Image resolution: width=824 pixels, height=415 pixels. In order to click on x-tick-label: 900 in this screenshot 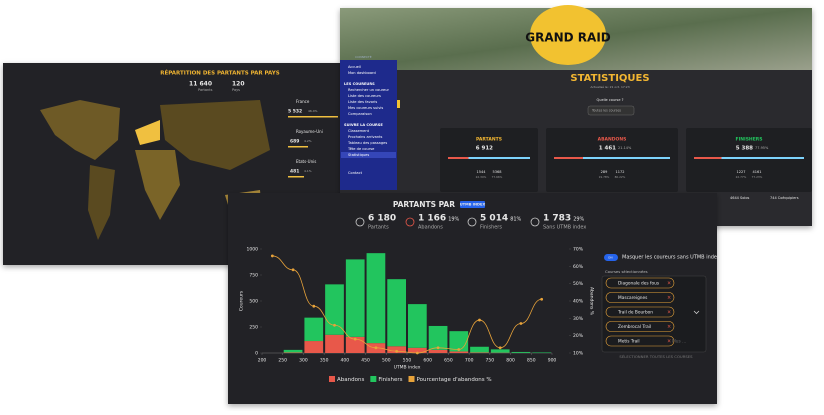, I will do `click(552, 361)`.